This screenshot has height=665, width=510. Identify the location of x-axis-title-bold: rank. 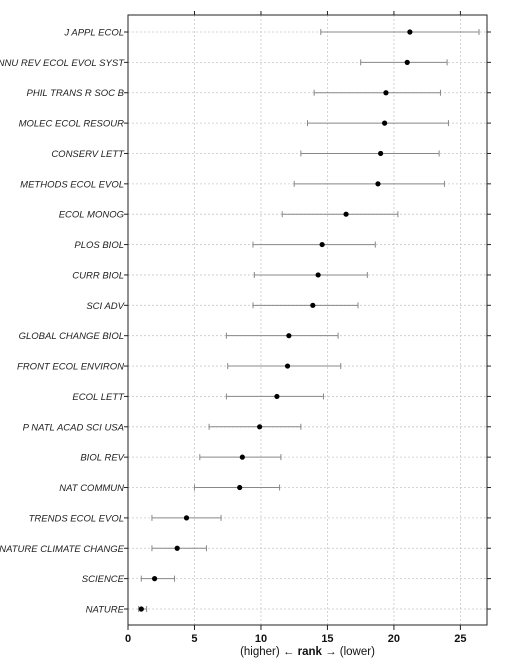
(310, 652).